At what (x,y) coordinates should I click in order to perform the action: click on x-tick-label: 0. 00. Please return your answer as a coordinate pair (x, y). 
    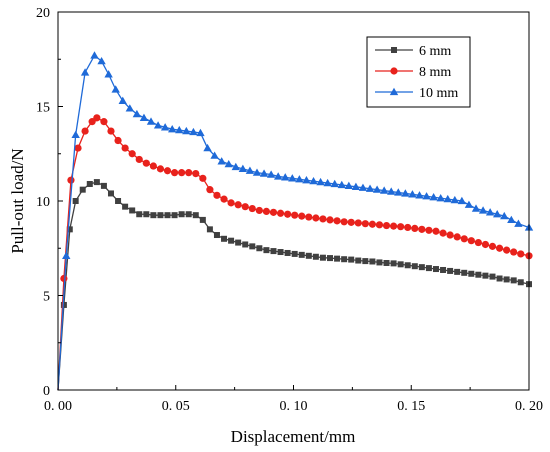
    Looking at the image, I should click on (58, 406).